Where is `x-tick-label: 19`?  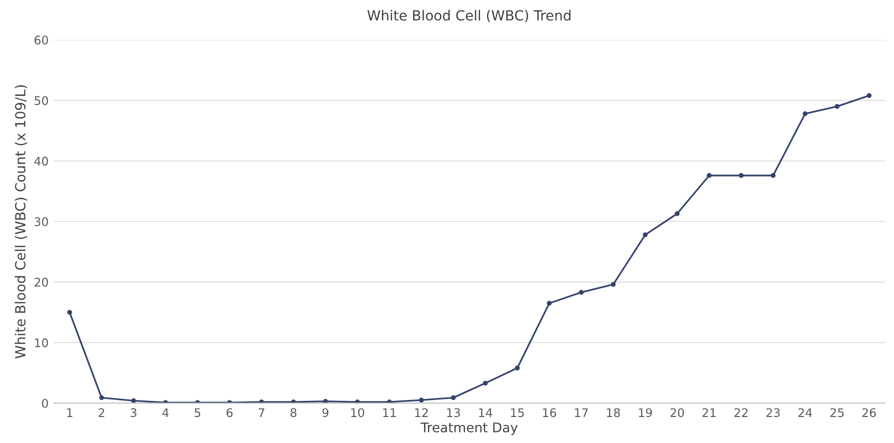 x-tick-label: 19 is located at coordinates (645, 413).